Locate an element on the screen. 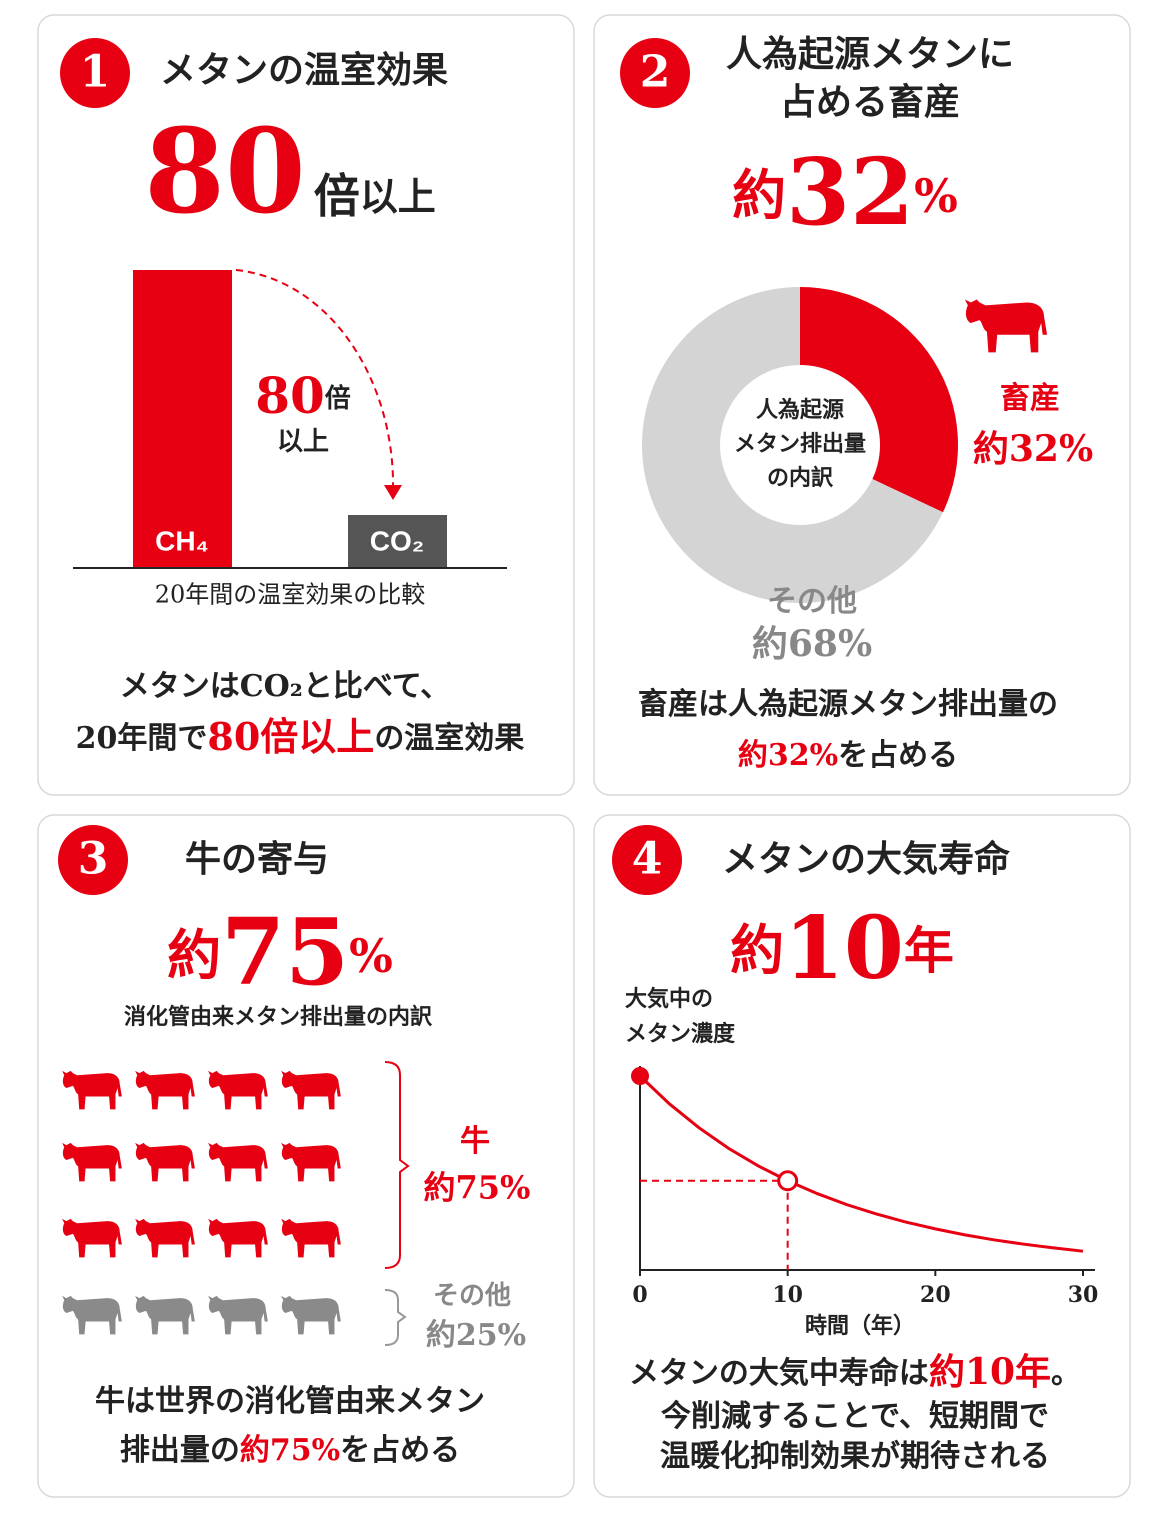 The width and height of the screenshot is (1168, 1524). summary-highlight: 80倍以上 is located at coordinates (290, 736).